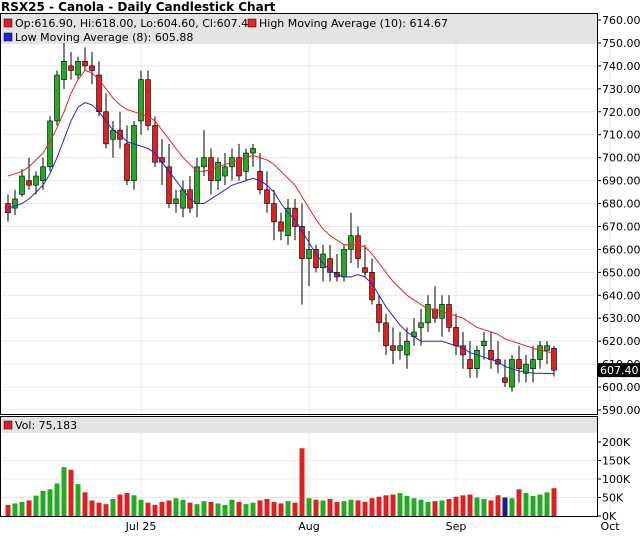 This screenshot has height=536, width=640. What do you see at coordinates (621, 135) in the screenshot?
I see `price-tick-label: 710.00` at bounding box center [621, 135].